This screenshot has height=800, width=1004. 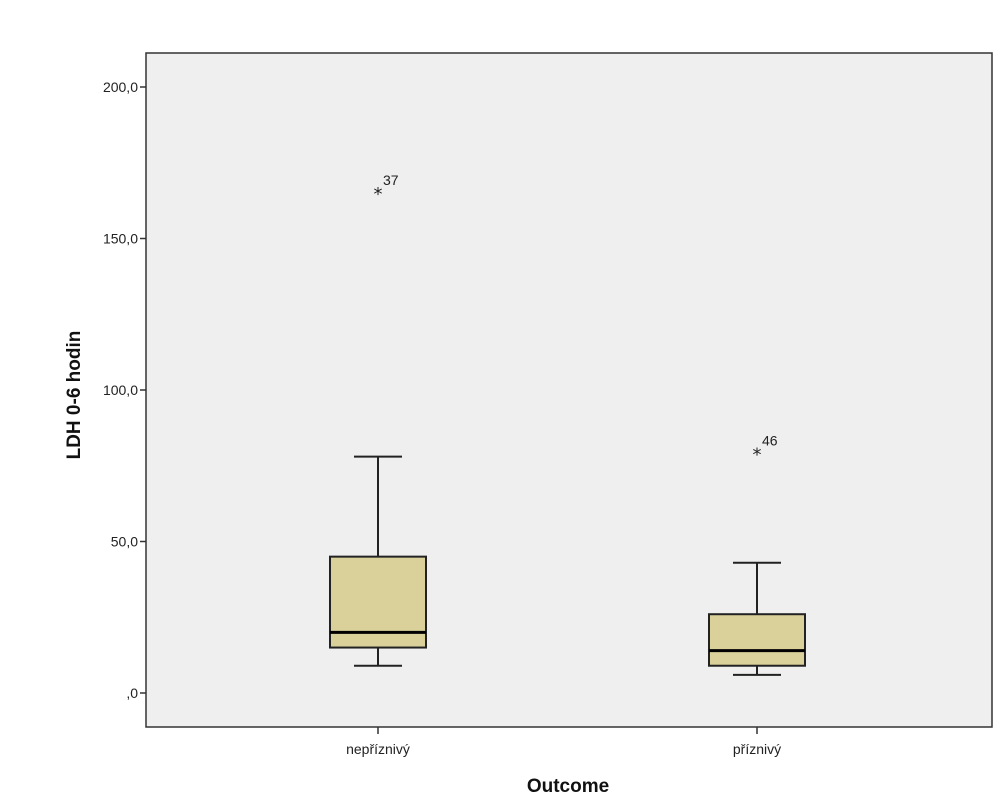 What do you see at coordinates (378, 419) in the screenshot?
I see `box-0: *37` at bounding box center [378, 419].